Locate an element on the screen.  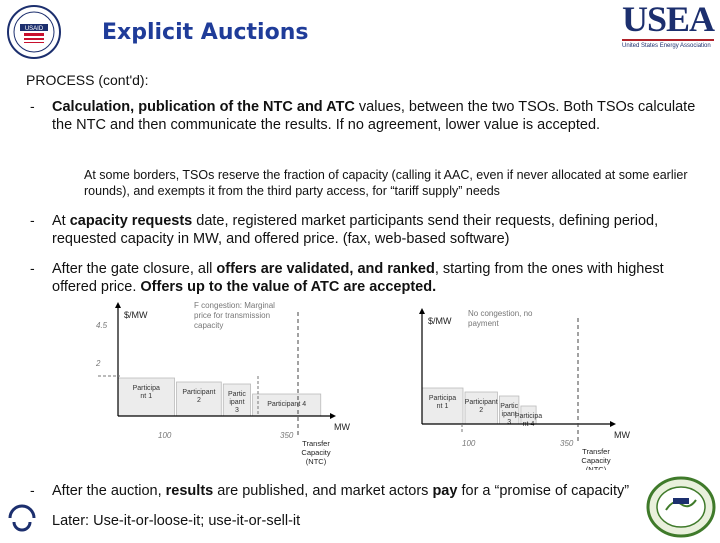
euro-tso-logo is located at coordinates (22, 518).